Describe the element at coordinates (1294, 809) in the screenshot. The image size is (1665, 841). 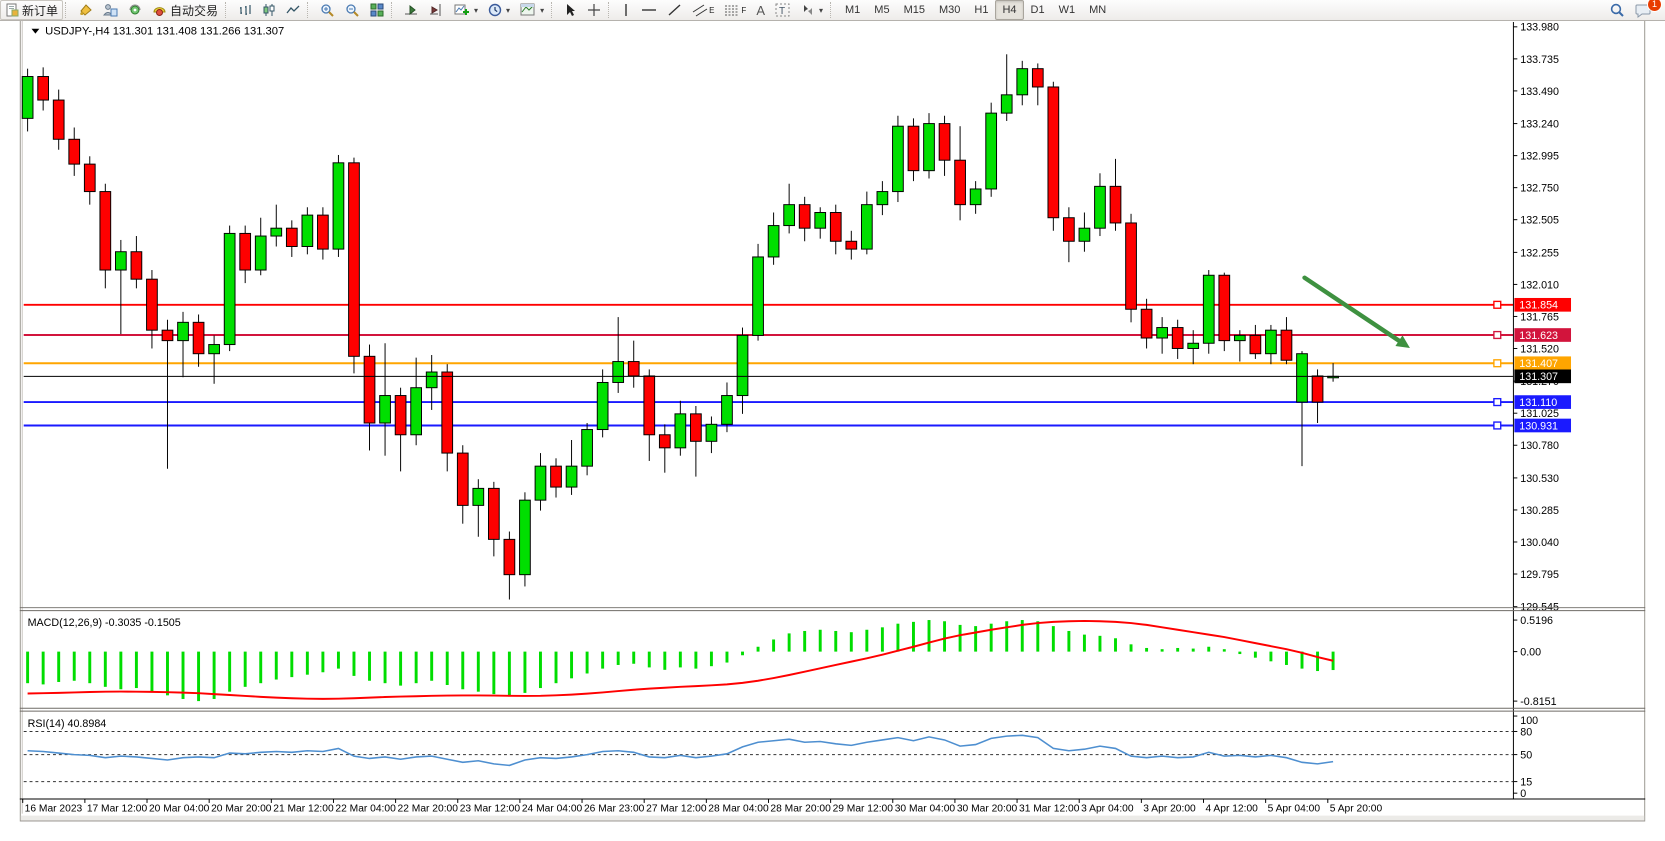
I see `time-axis-label: 5 Apr 04:00` at that location.